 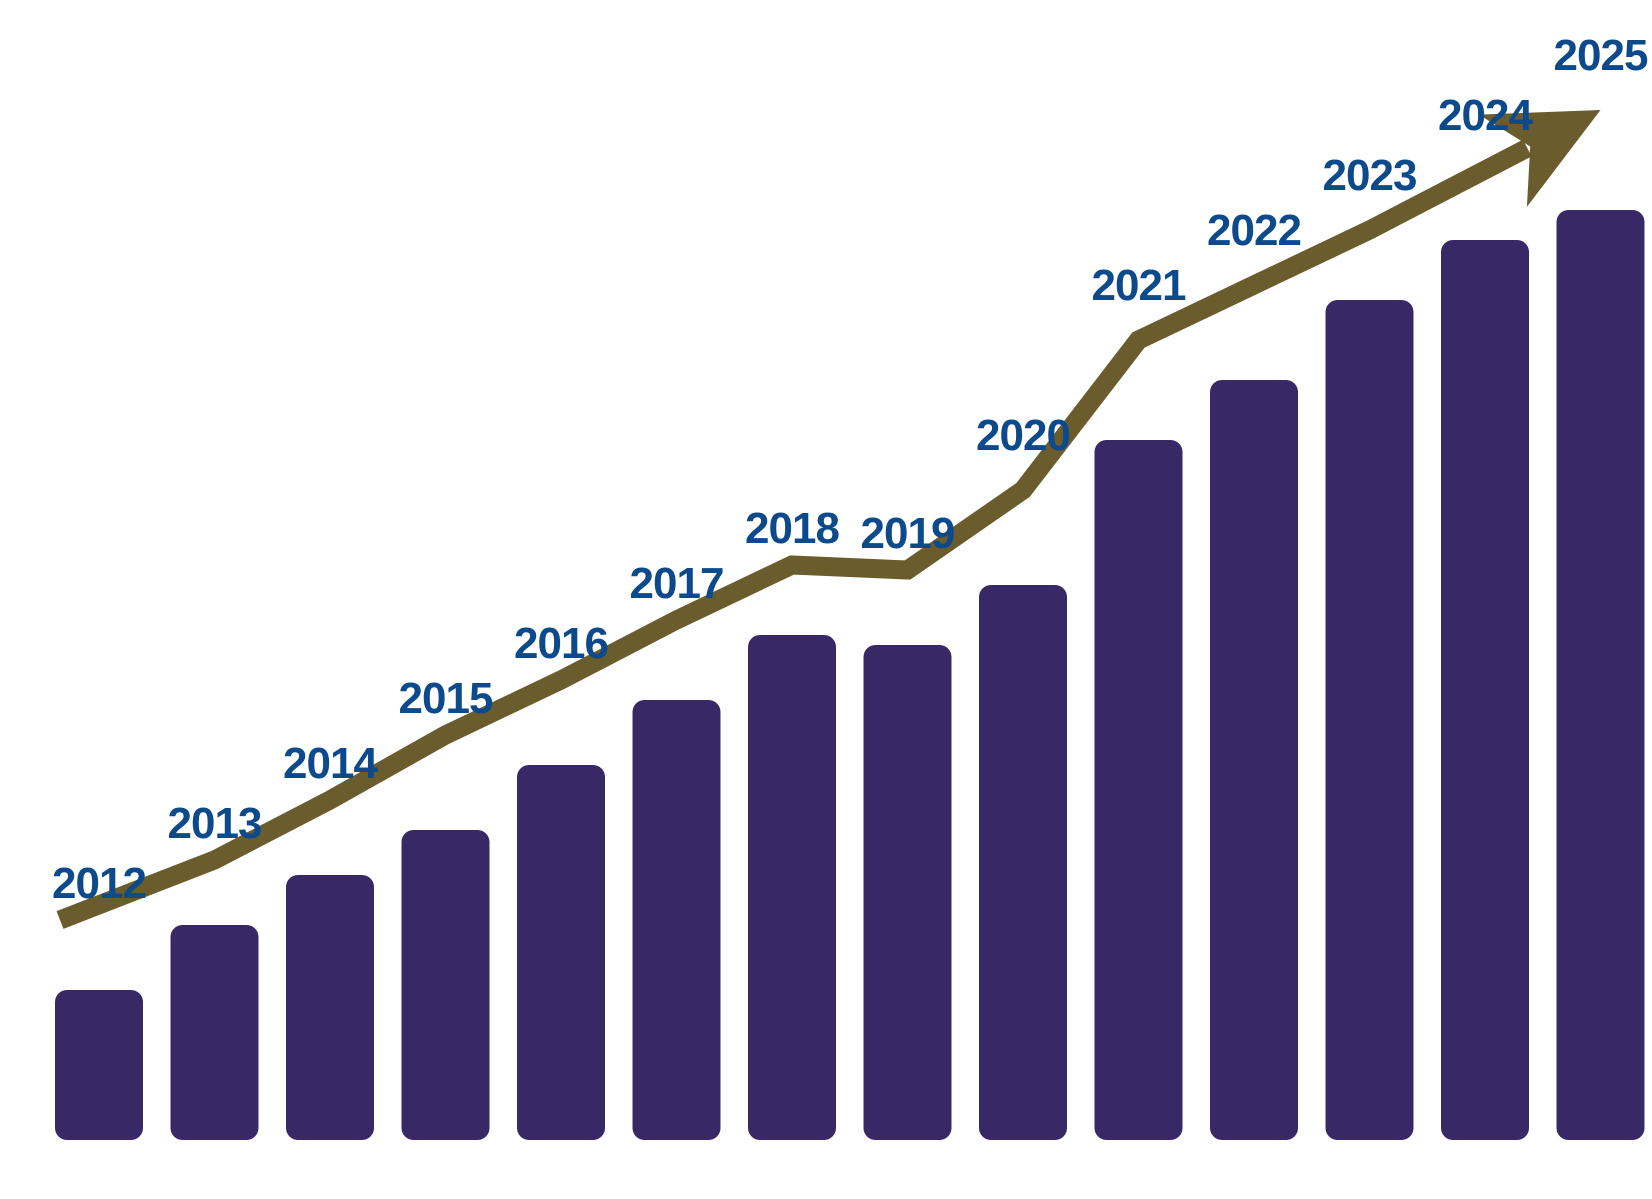 I want to click on year-label-2025: 2025, so click(x=1601, y=55).